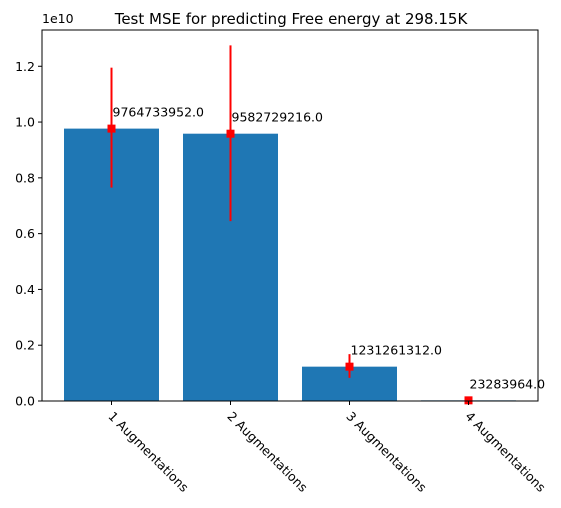 The height and width of the screenshot is (508, 561). What do you see at coordinates (25, 345) in the screenshot?
I see `y-tick-label: 0.2` at bounding box center [25, 345].